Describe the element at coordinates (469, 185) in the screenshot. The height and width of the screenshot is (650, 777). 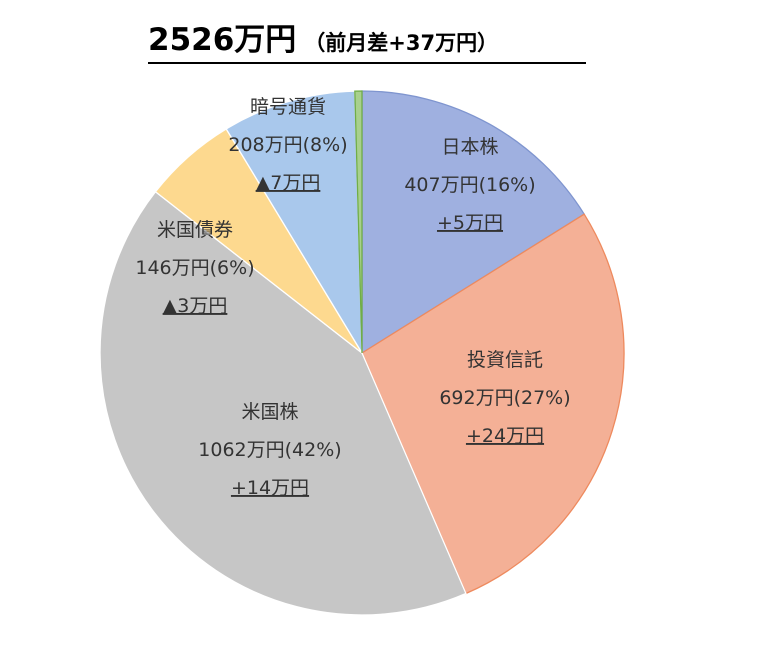
I see `slice-value-label: 407万円(16%)` at that location.